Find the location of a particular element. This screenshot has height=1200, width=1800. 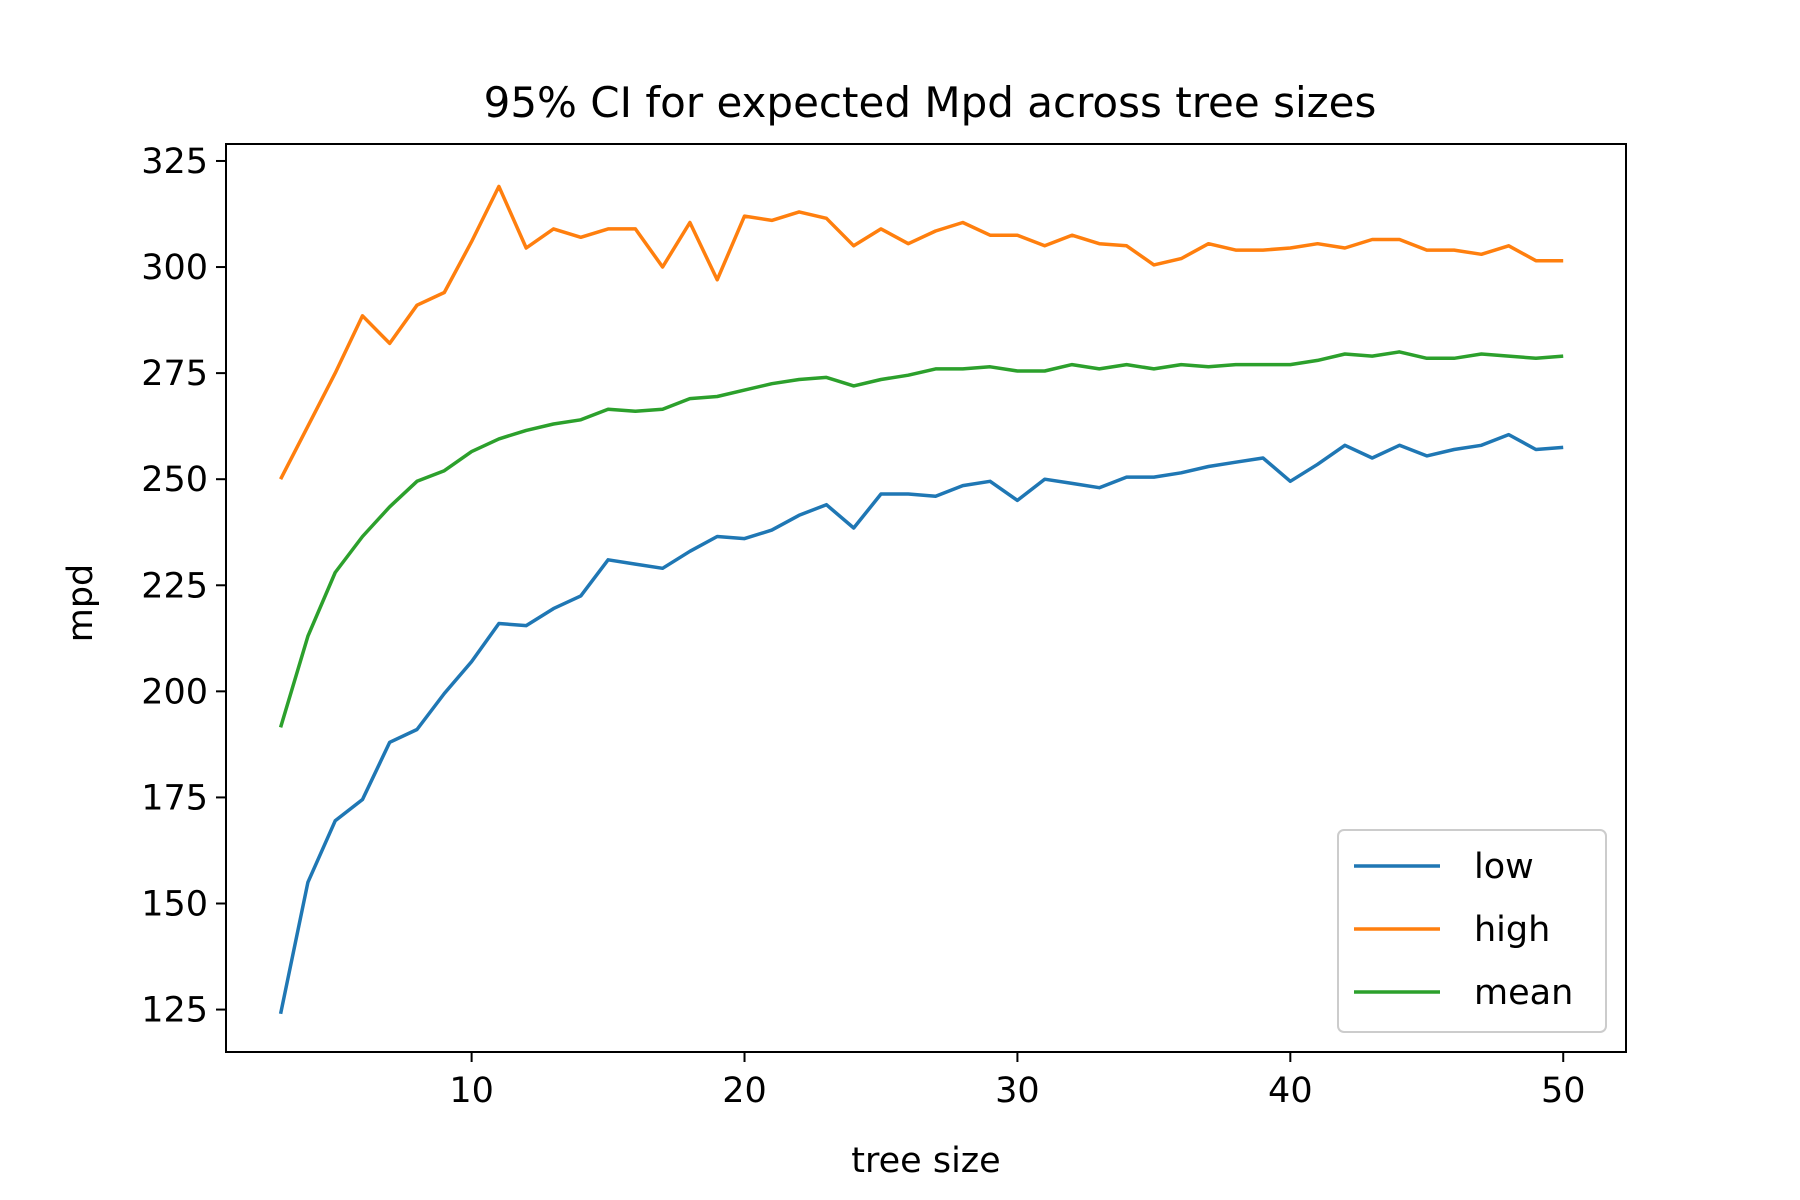

legend: low high mean is located at coordinates (1472, 931).